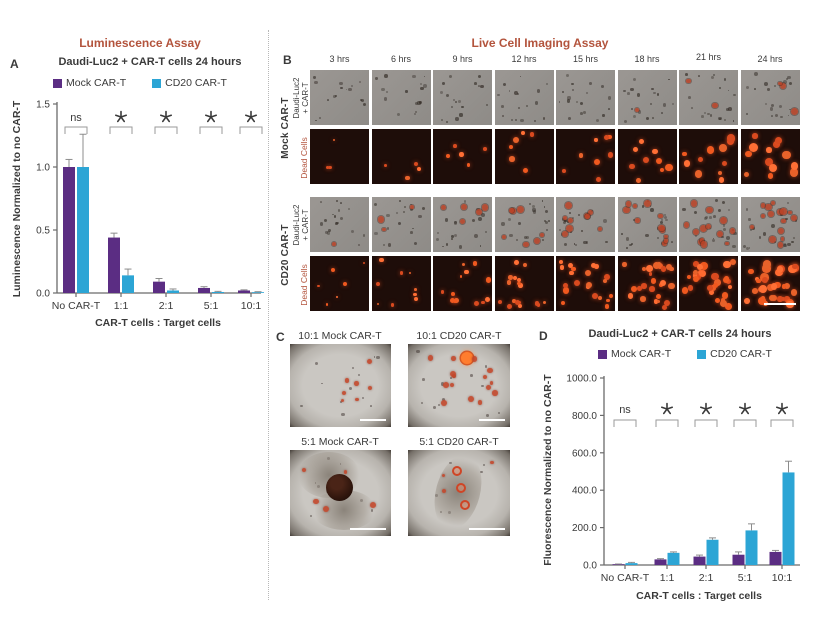 This screenshot has width=813, height=621. I want to click on panel-a-title: Daudi-Luc2 + CAR-T cells 24 hours, so click(150, 62).